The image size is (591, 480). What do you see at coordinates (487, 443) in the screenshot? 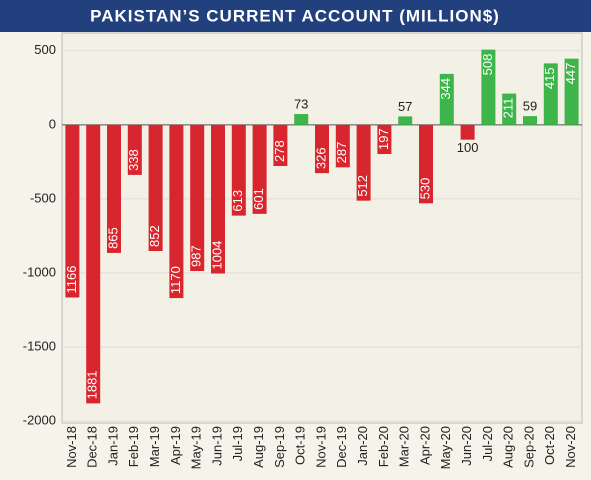
I see `x-tick-label: Jul-20` at bounding box center [487, 443].